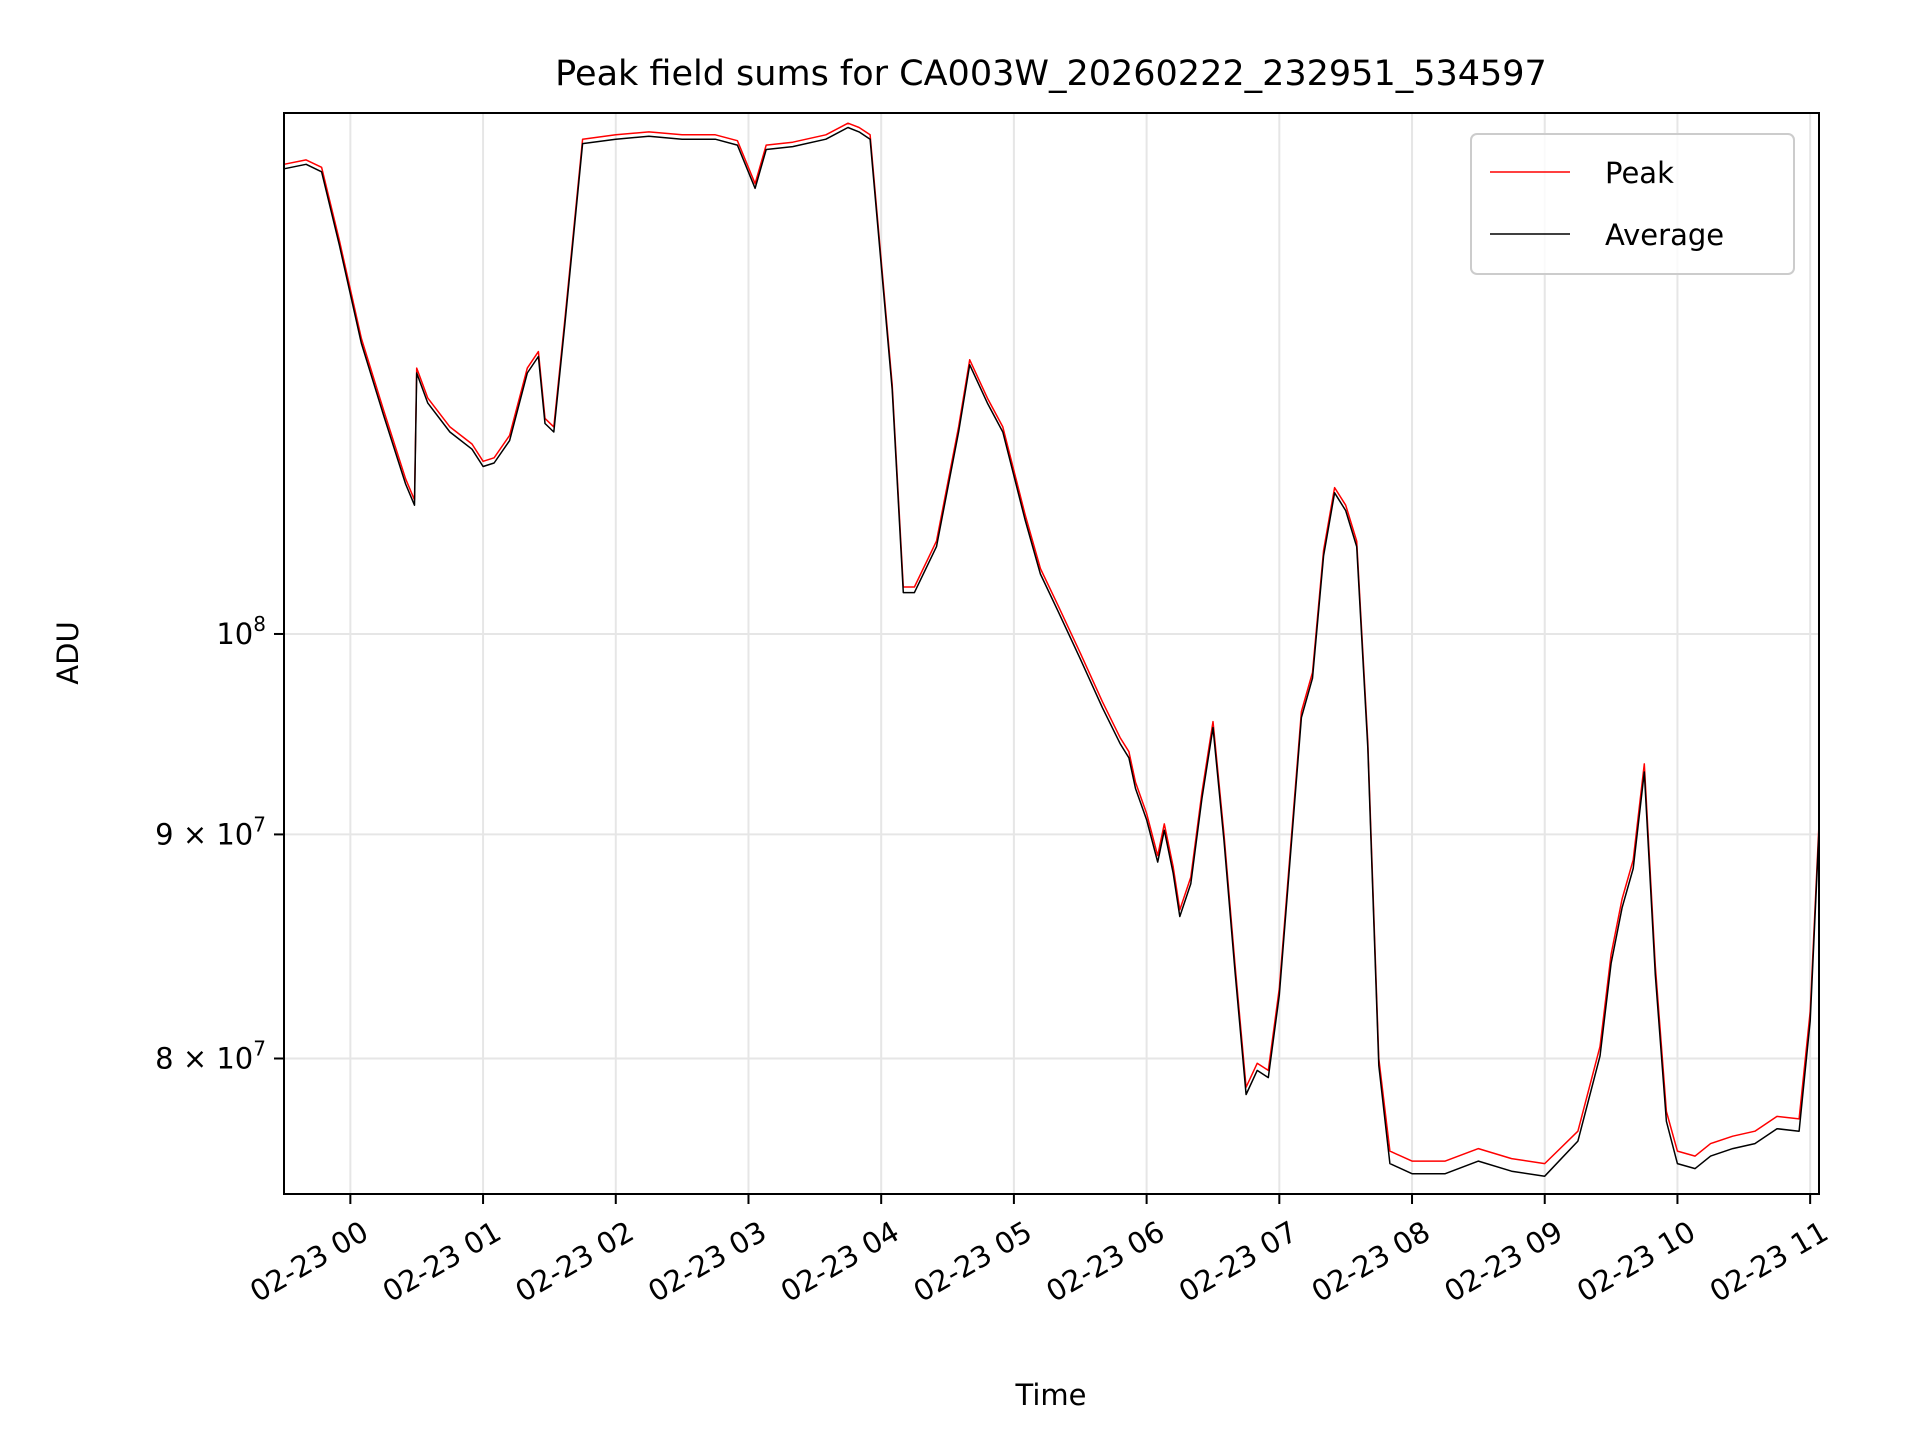 The width and height of the screenshot is (1920, 1440). I want to click on legend-average-label: Average, so click(1664, 235).